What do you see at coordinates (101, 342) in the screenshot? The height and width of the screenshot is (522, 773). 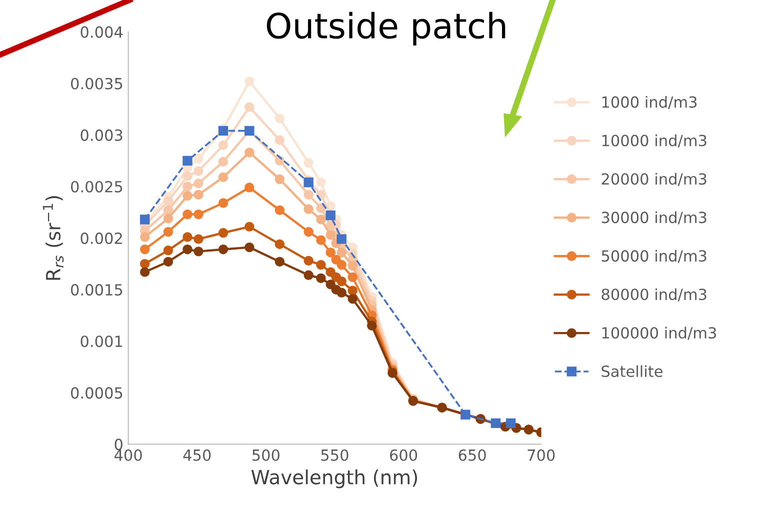 I see `y-tick-label: 0.001` at bounding box center [101, 342].